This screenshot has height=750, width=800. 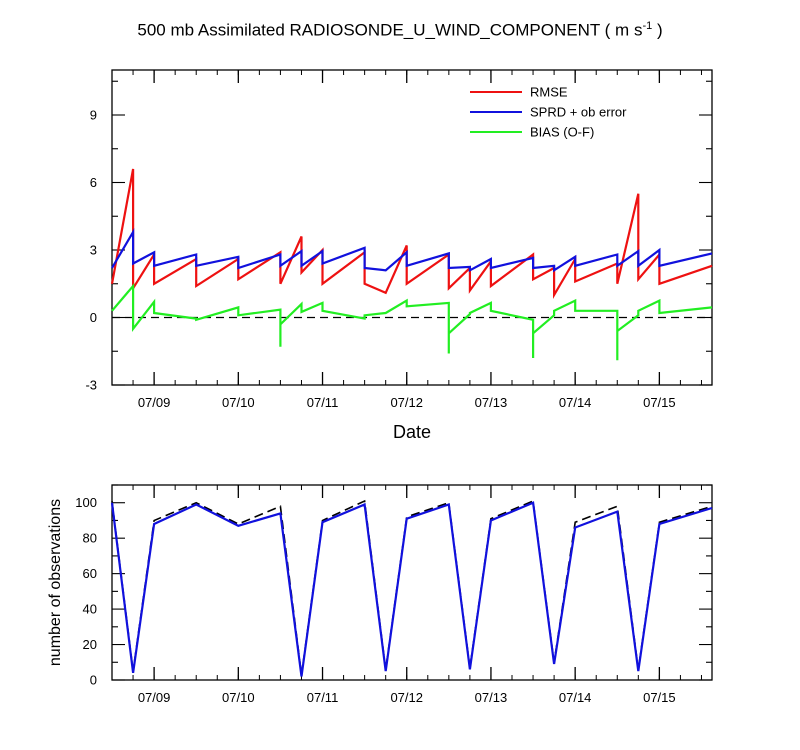 I want to click on top-x-tick-label: 07/10, so click(x=238, y=402).